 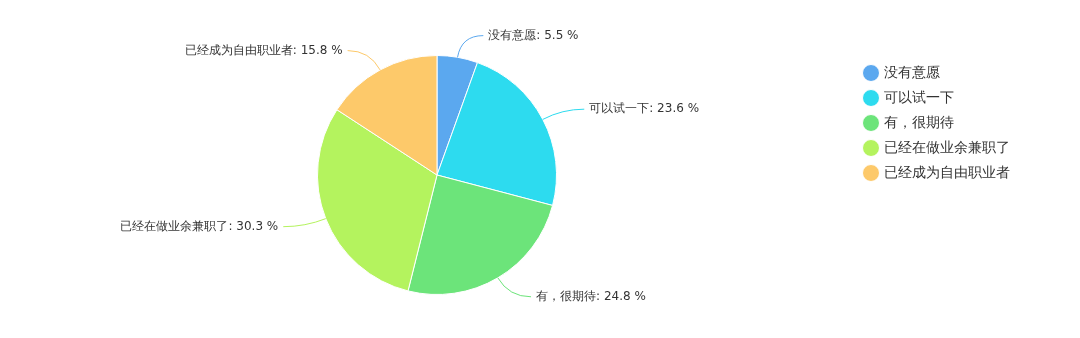 What do you see at coordinates (263, 49) in the screenshot?
I see `data-label: 已经成为自由职业者: 15.8 %` at bounding box center [263, 49].